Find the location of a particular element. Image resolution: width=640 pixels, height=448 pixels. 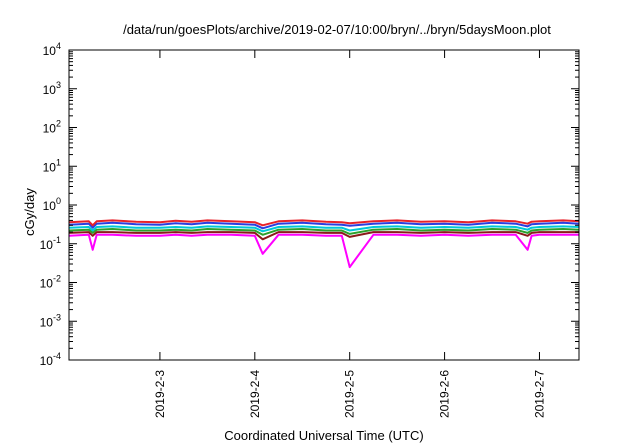

y-tick-label: 10⁻² is located at coordinates (50, 282).